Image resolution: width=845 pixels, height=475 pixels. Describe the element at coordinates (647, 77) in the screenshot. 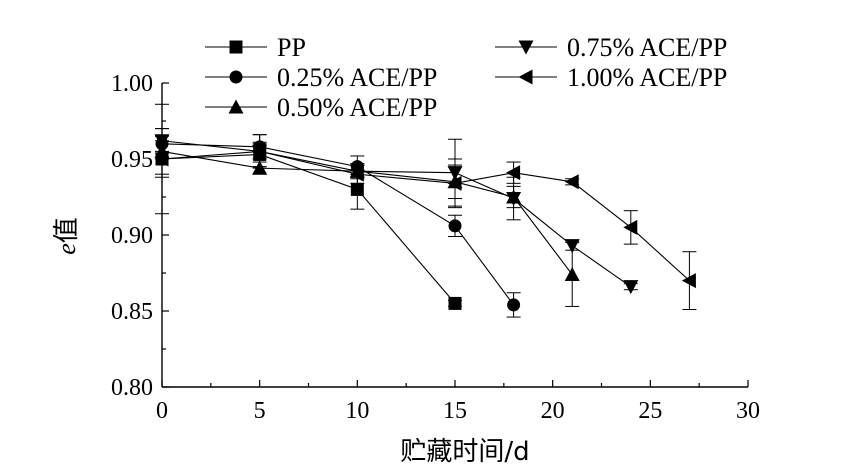

I see `legend-label: 1.00% ACE/PP` at that location.